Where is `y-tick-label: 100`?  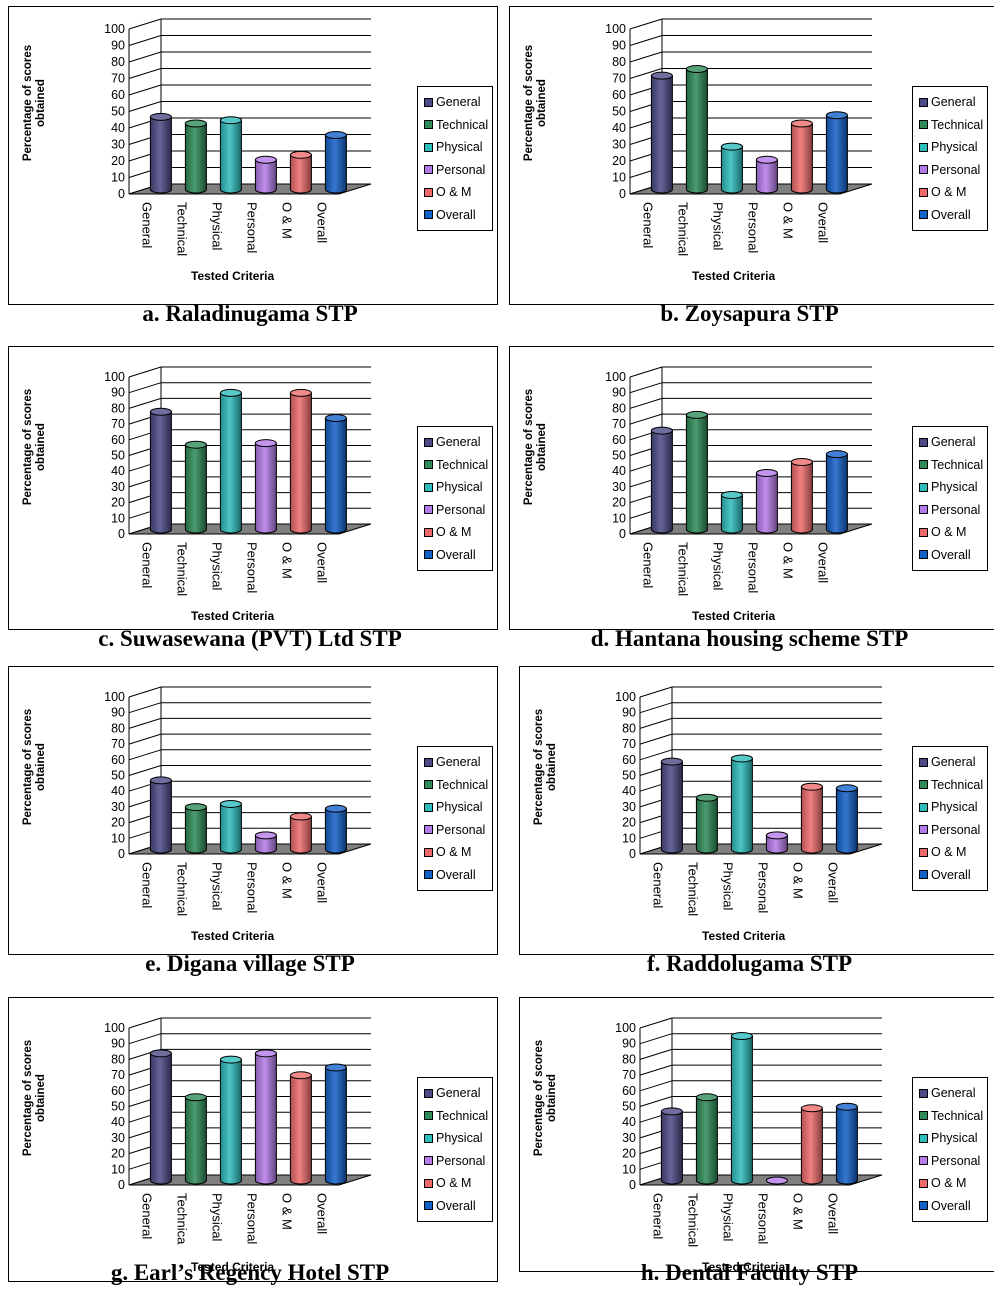 y-tick-label: 100 is located at coordinates (625, 1028).